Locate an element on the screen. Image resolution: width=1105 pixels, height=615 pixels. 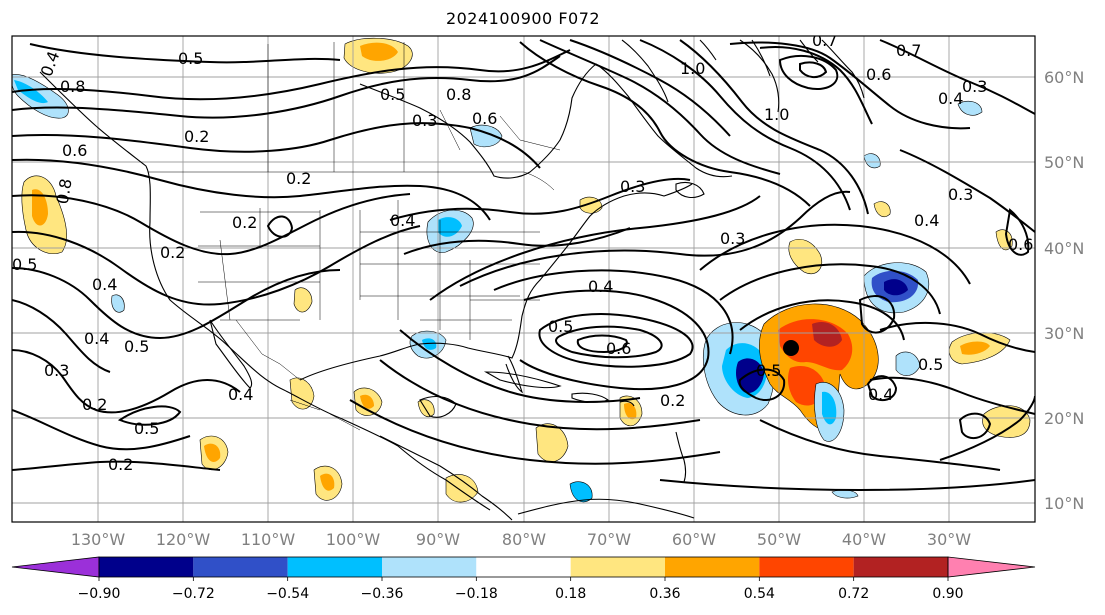
lon-label: 30°W is located at coordinates (949, 539).